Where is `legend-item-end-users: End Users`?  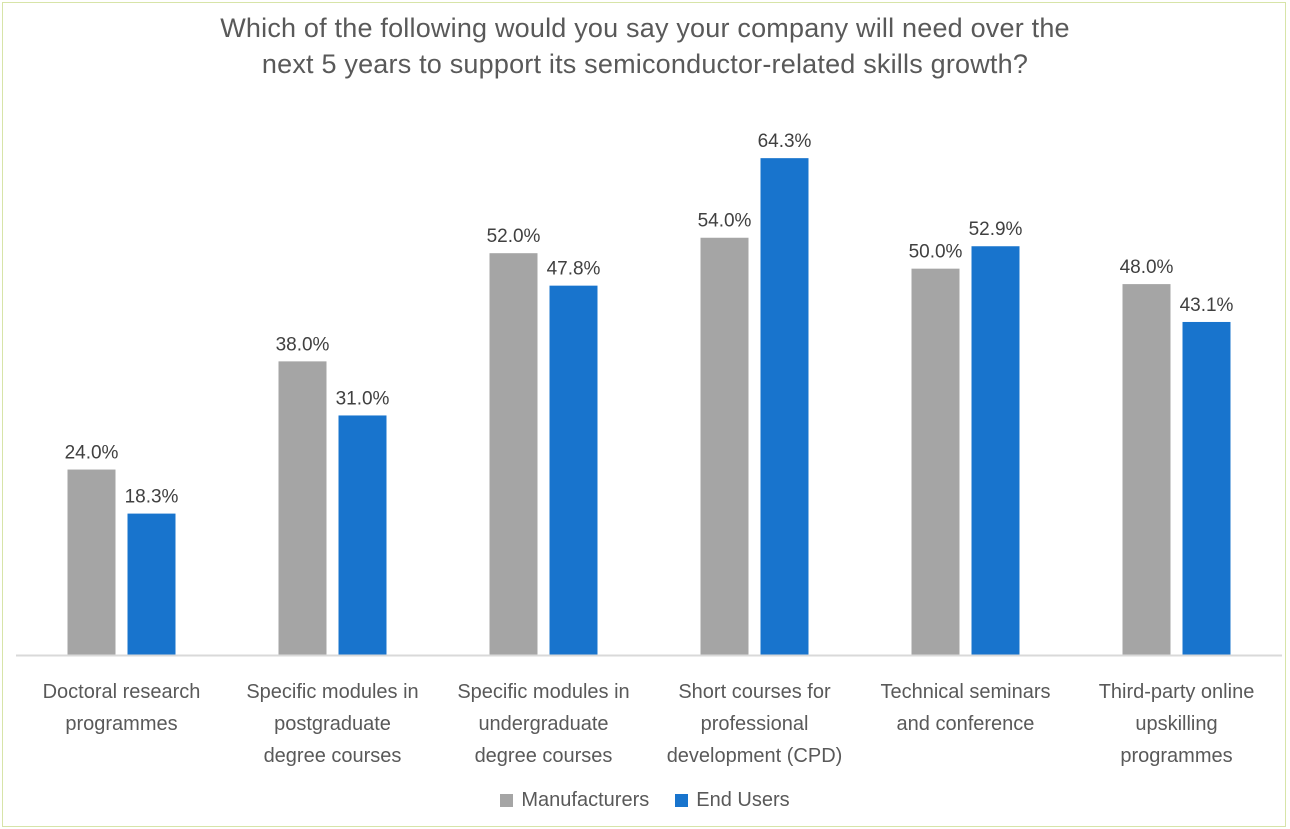
legend-item-end-users: End Users is located at coordinates (732, 800).